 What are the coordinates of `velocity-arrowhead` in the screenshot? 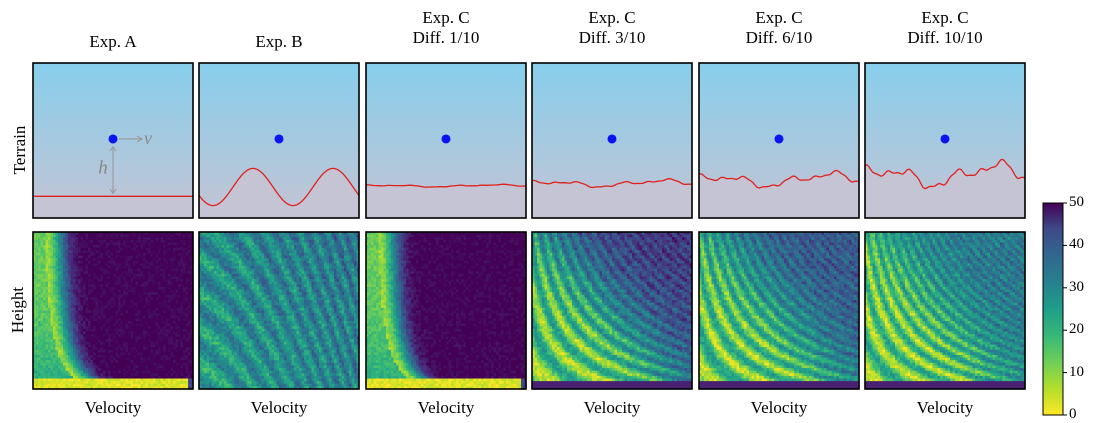 It's located at (140, 139).